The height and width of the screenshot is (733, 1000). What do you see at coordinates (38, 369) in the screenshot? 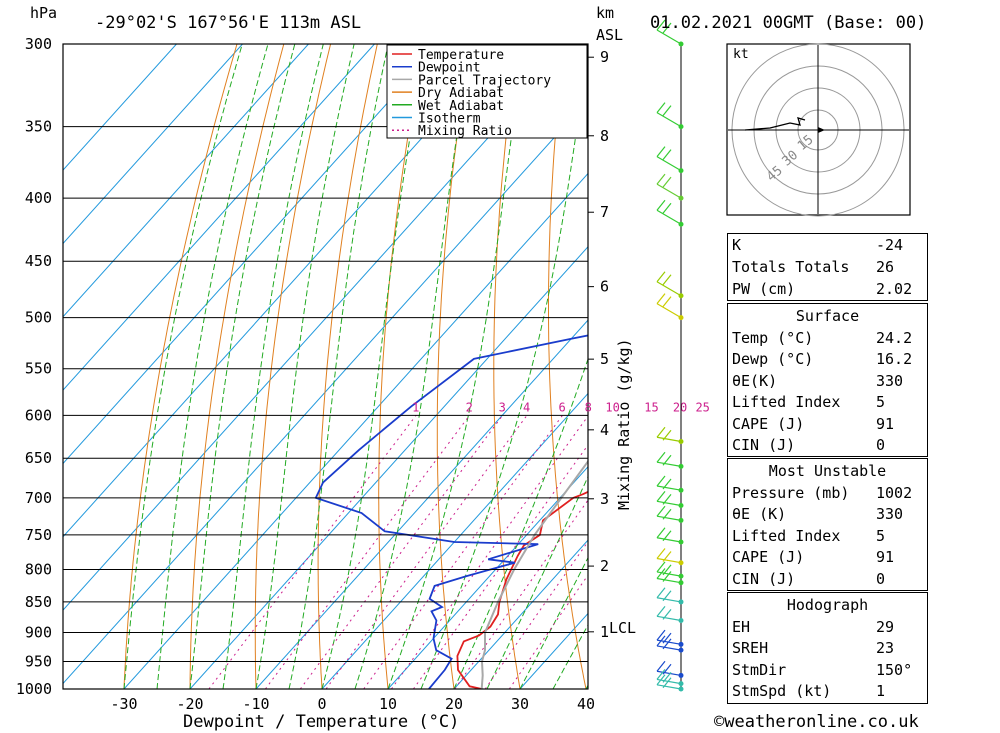
I see `pressure-tick-label: 550` at bounding box center [38, 369].